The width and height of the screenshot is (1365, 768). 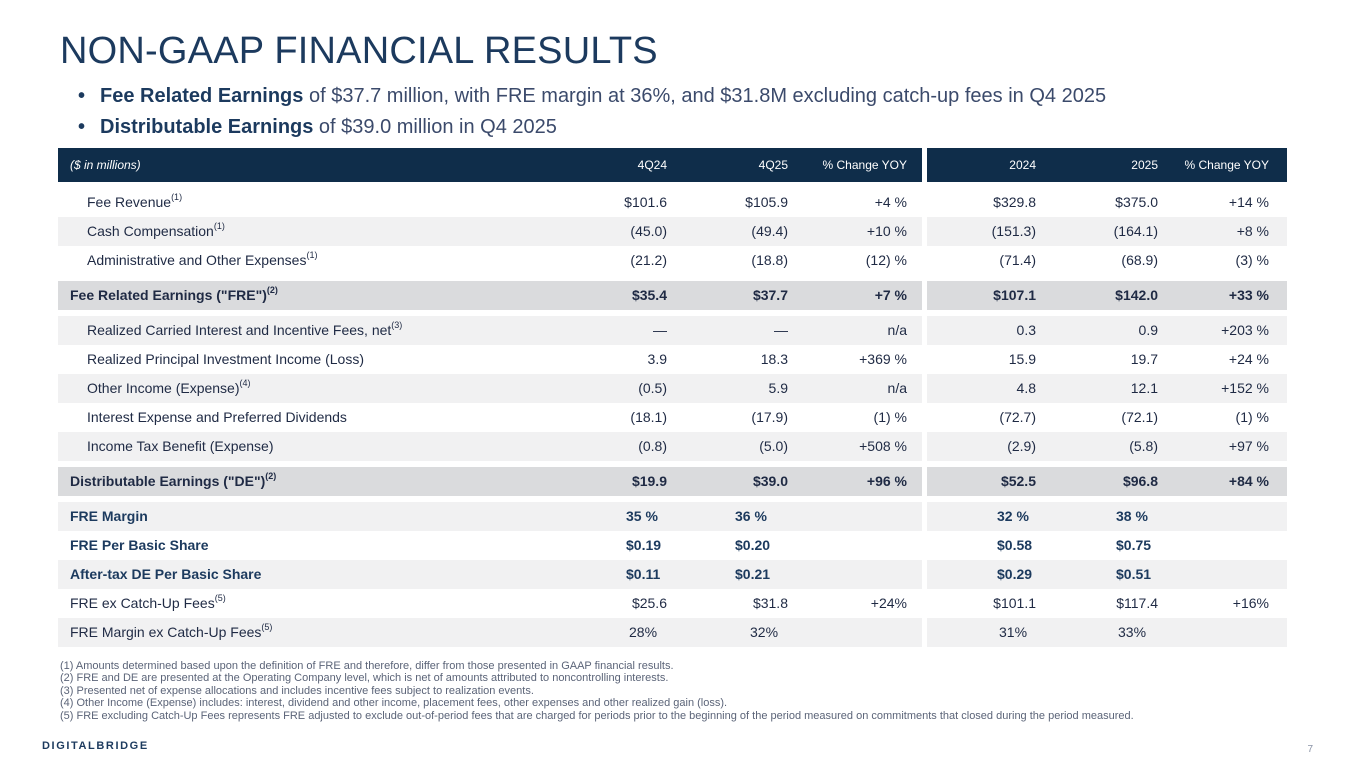 What do you see at coordinates (865, 165) in the screenshot?
I see `header-quarter-change: % Change YOY` at bounding box center [865, 165].